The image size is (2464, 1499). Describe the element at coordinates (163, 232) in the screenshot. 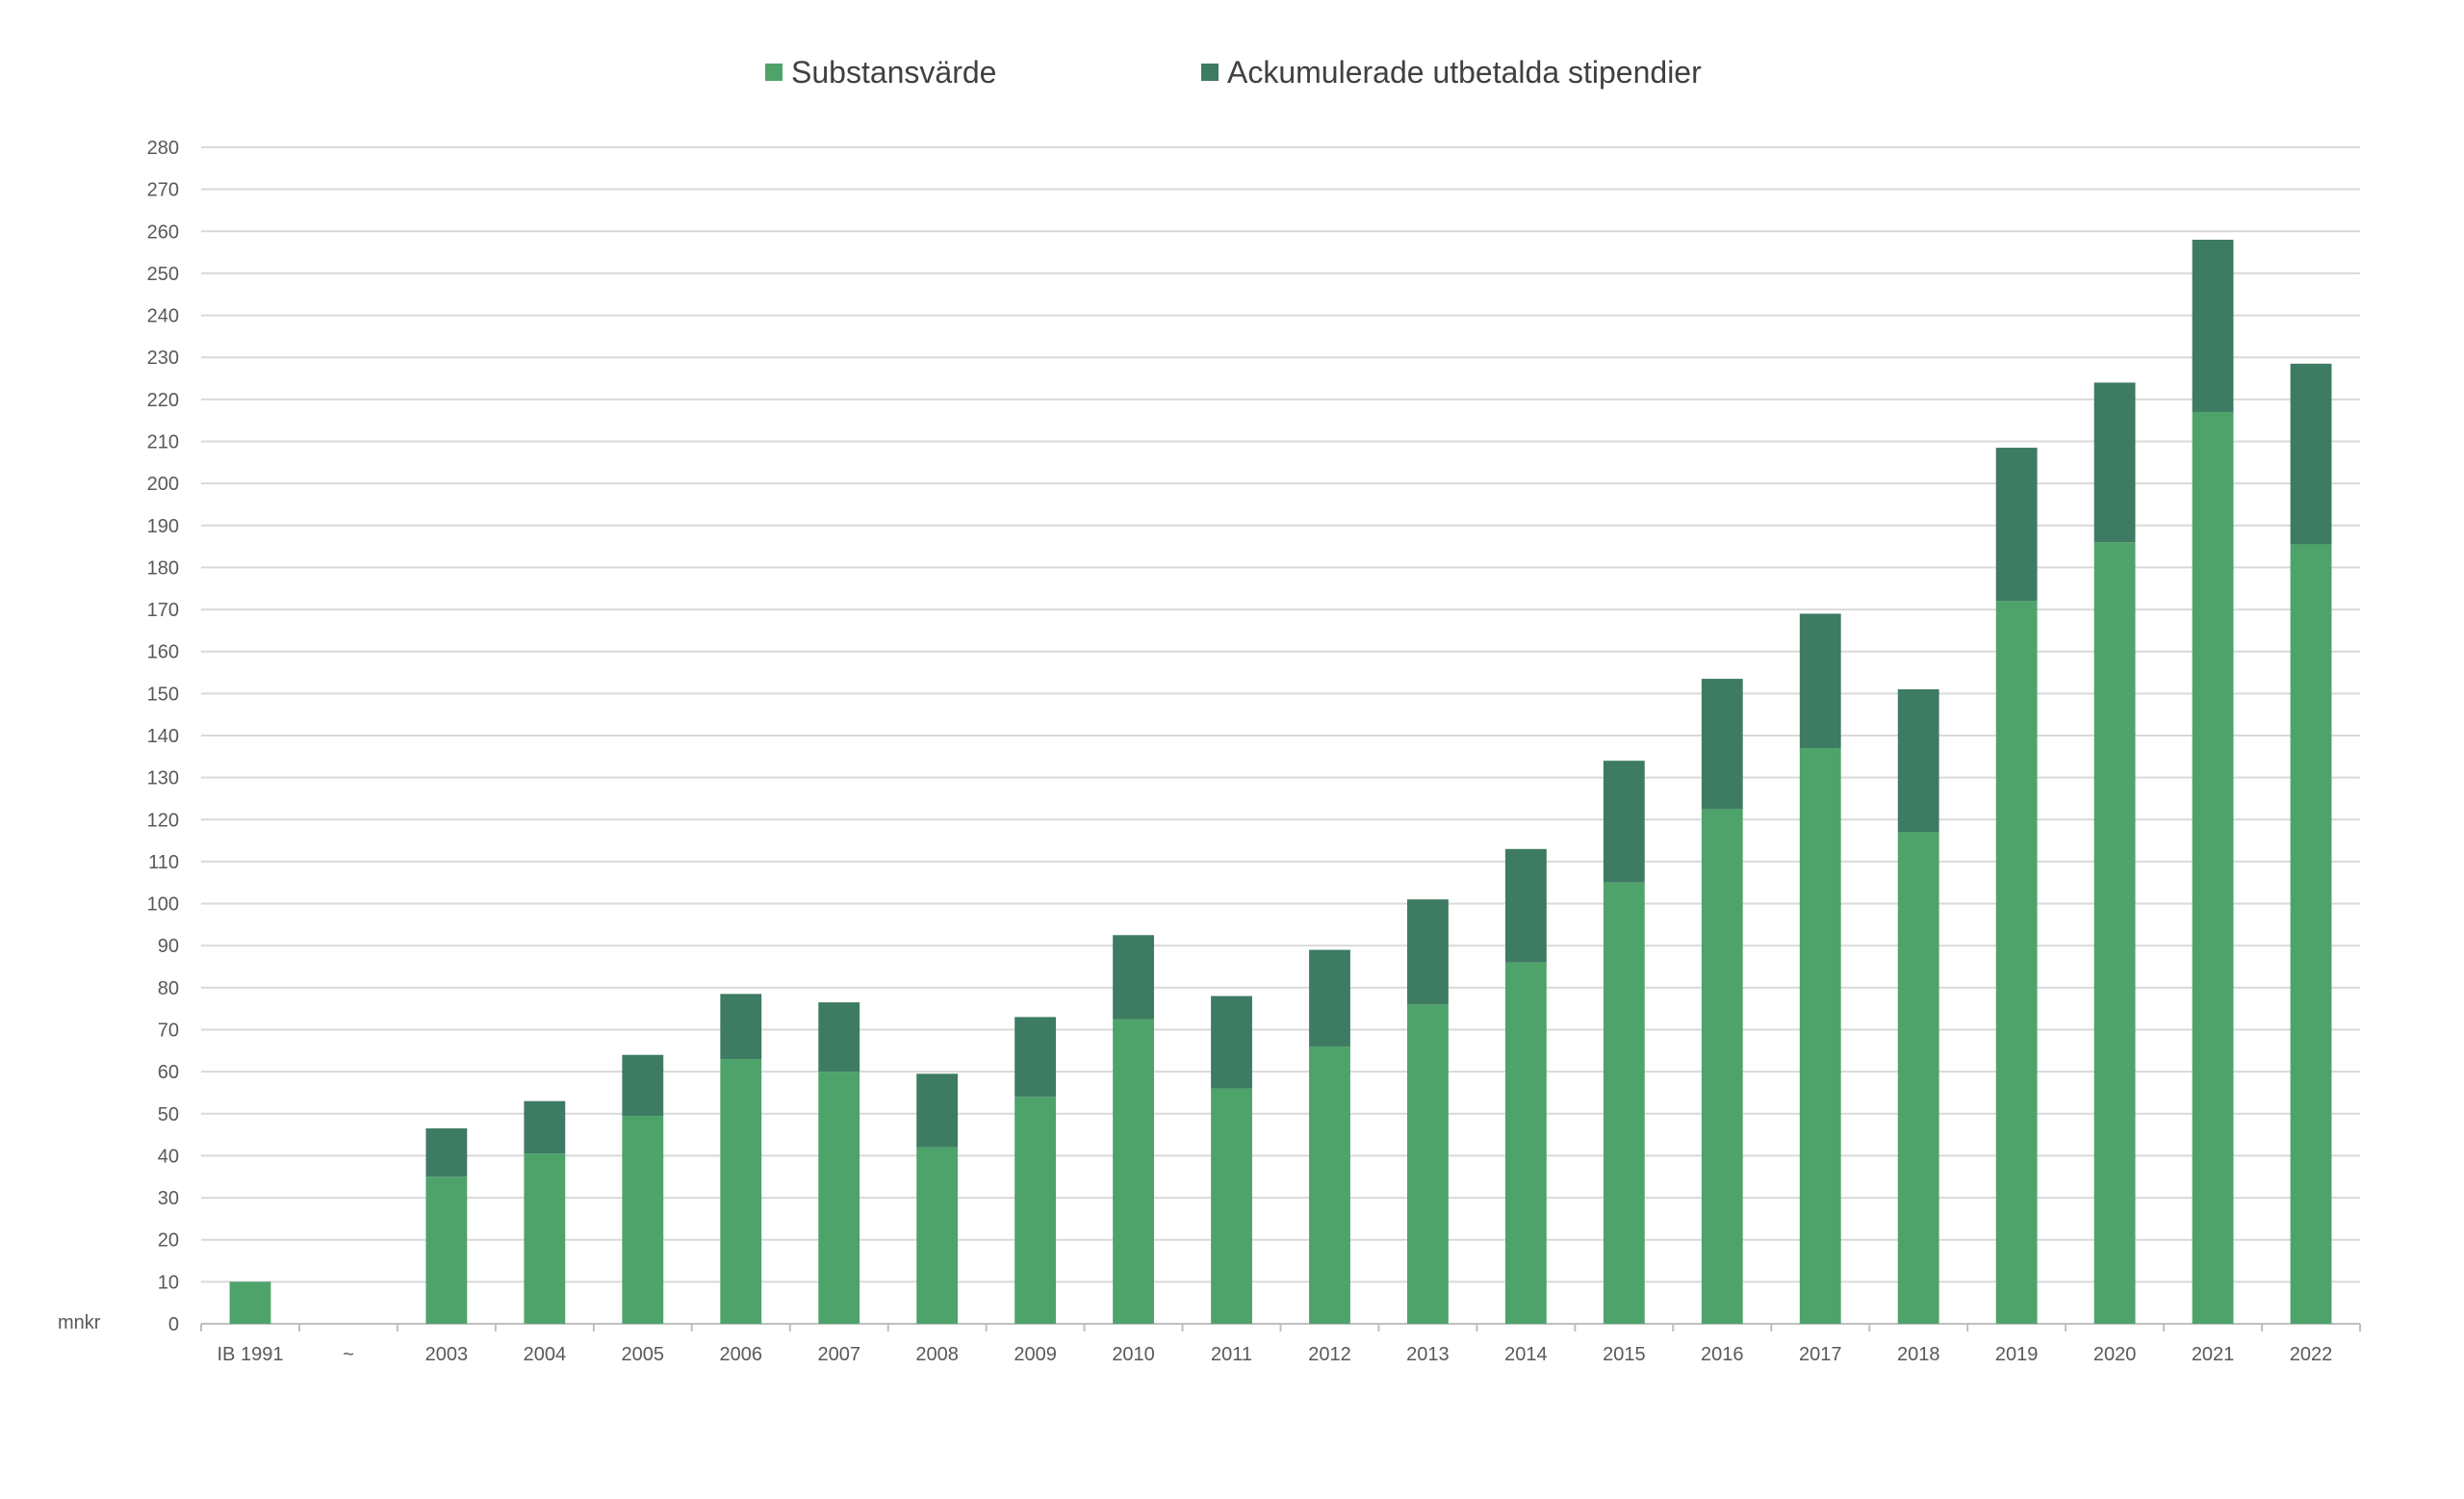

I see `y-tick-label: 260` at that location.